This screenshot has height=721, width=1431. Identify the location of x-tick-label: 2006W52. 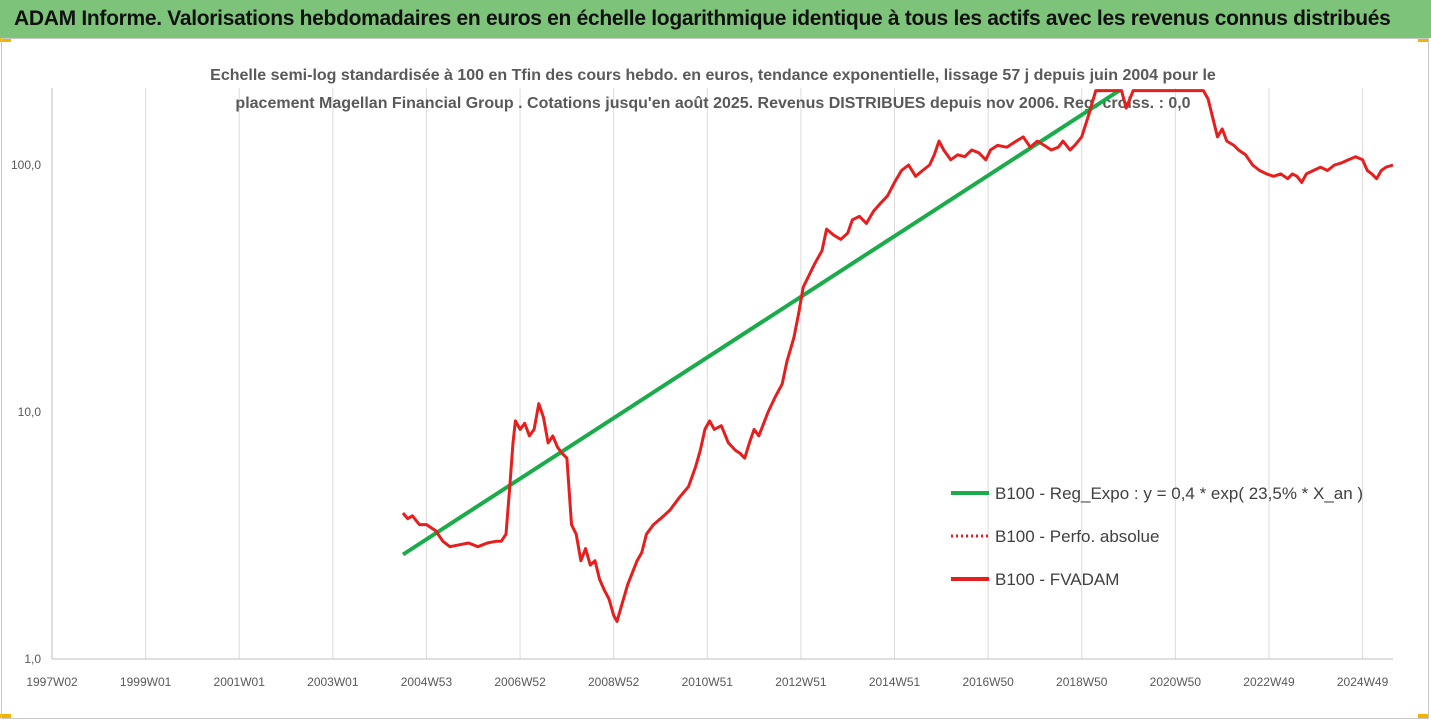
(520, 682).